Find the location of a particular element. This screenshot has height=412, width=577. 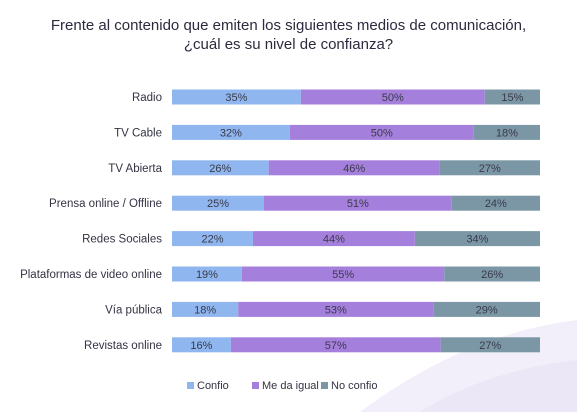

category-label: TV Cable is located at coordinates (138, 133).